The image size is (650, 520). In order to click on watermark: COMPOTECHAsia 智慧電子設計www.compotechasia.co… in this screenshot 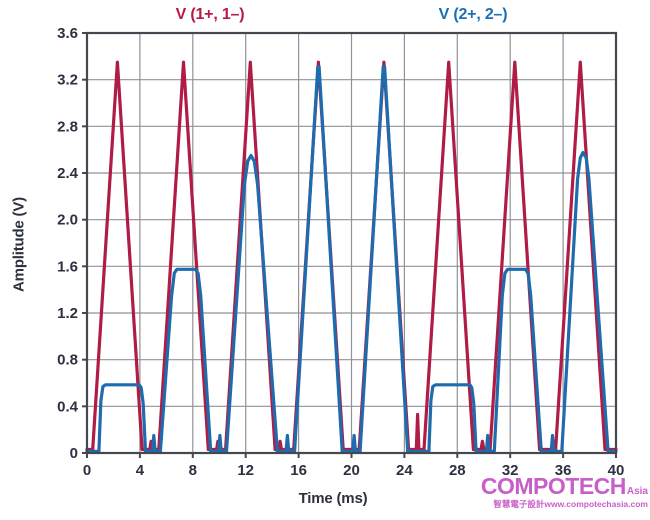, I will do `click(564, 492)`.